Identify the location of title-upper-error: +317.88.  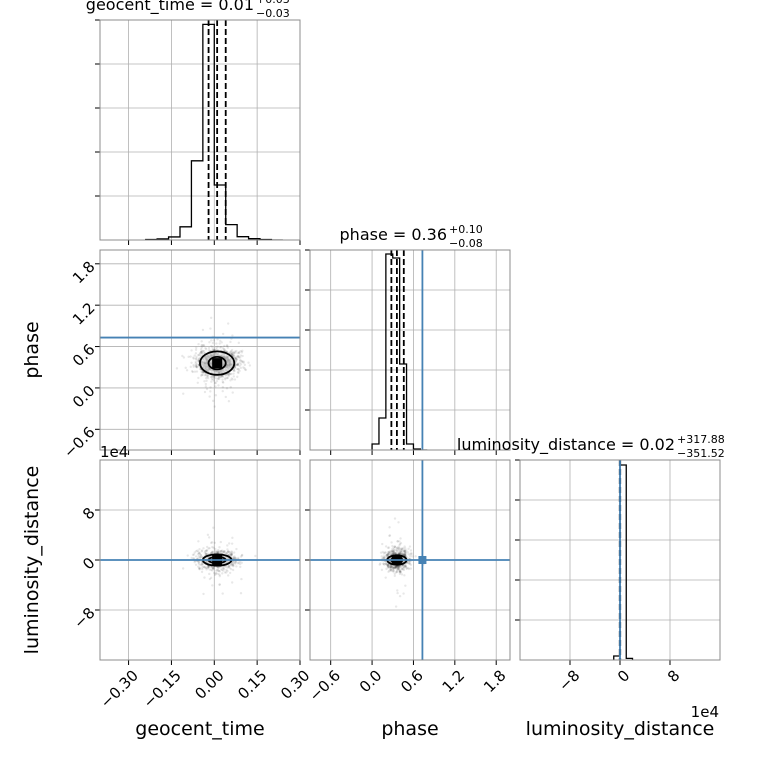
(701, 439).